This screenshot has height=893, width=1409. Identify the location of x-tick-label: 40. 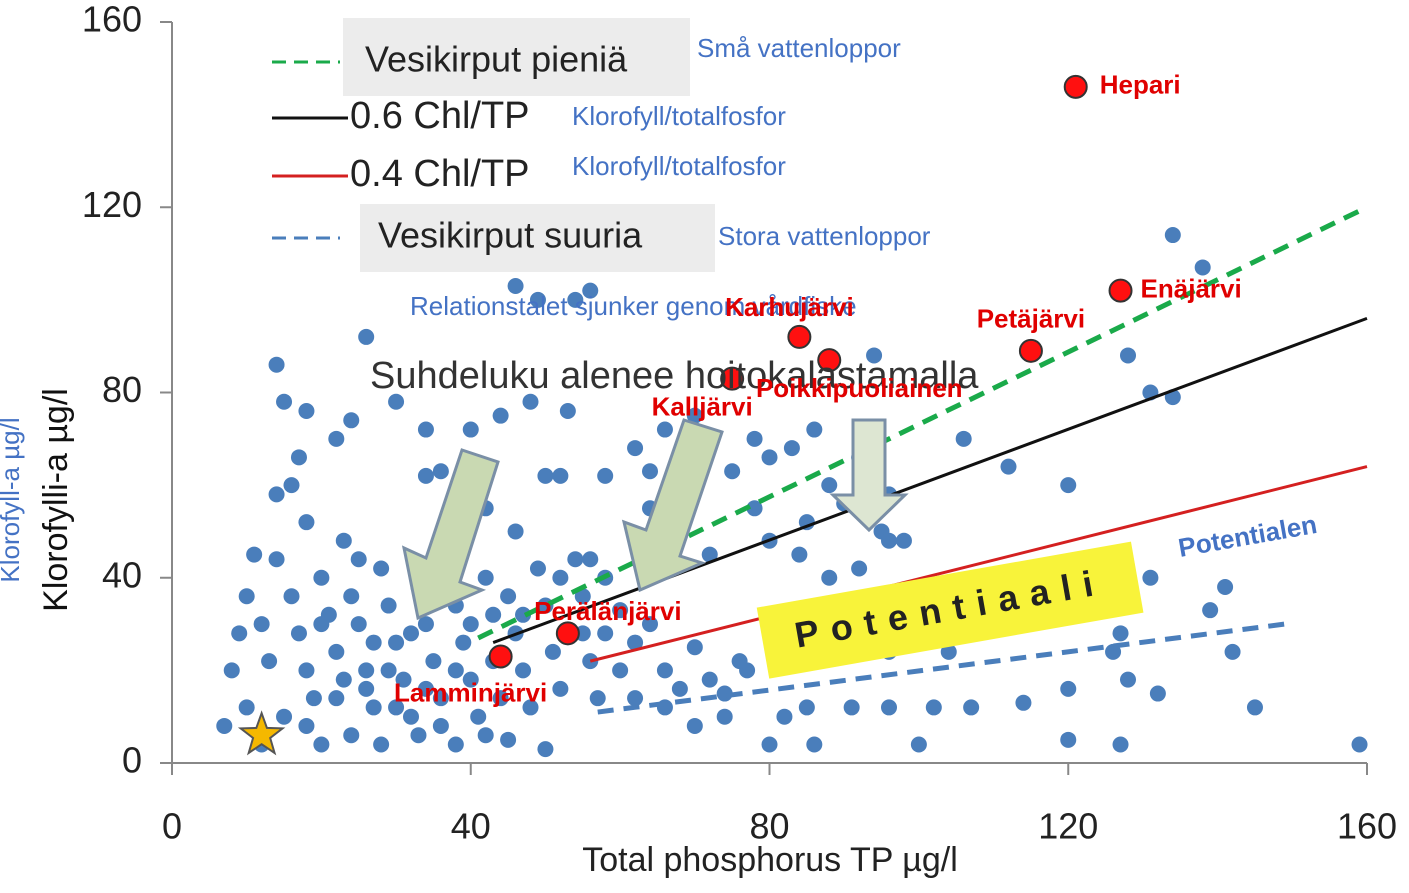
(471, 826).